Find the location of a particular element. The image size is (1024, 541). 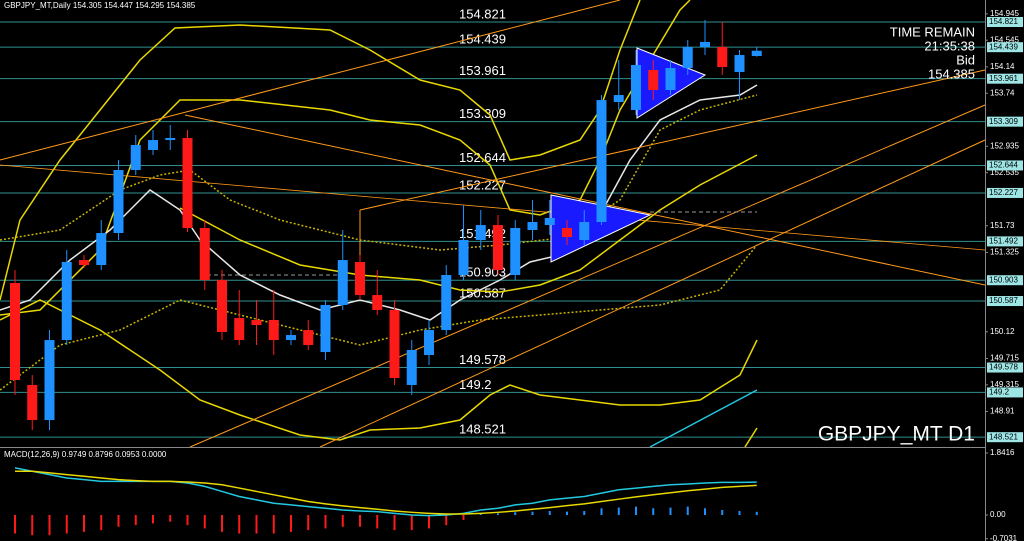

y-tick-label: 150.12 is located at coordinates (1002, 331).